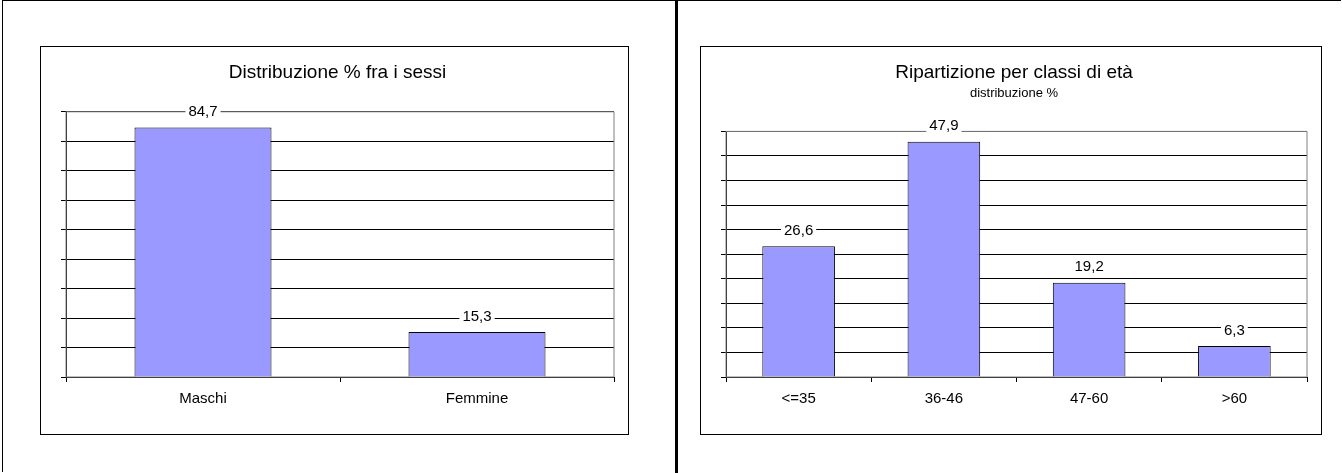 This screenshot has height=473, width=1342. Describe the element at coordinates (1234, 329) in the screenshot. I see `data-label: 6,3` at that location.